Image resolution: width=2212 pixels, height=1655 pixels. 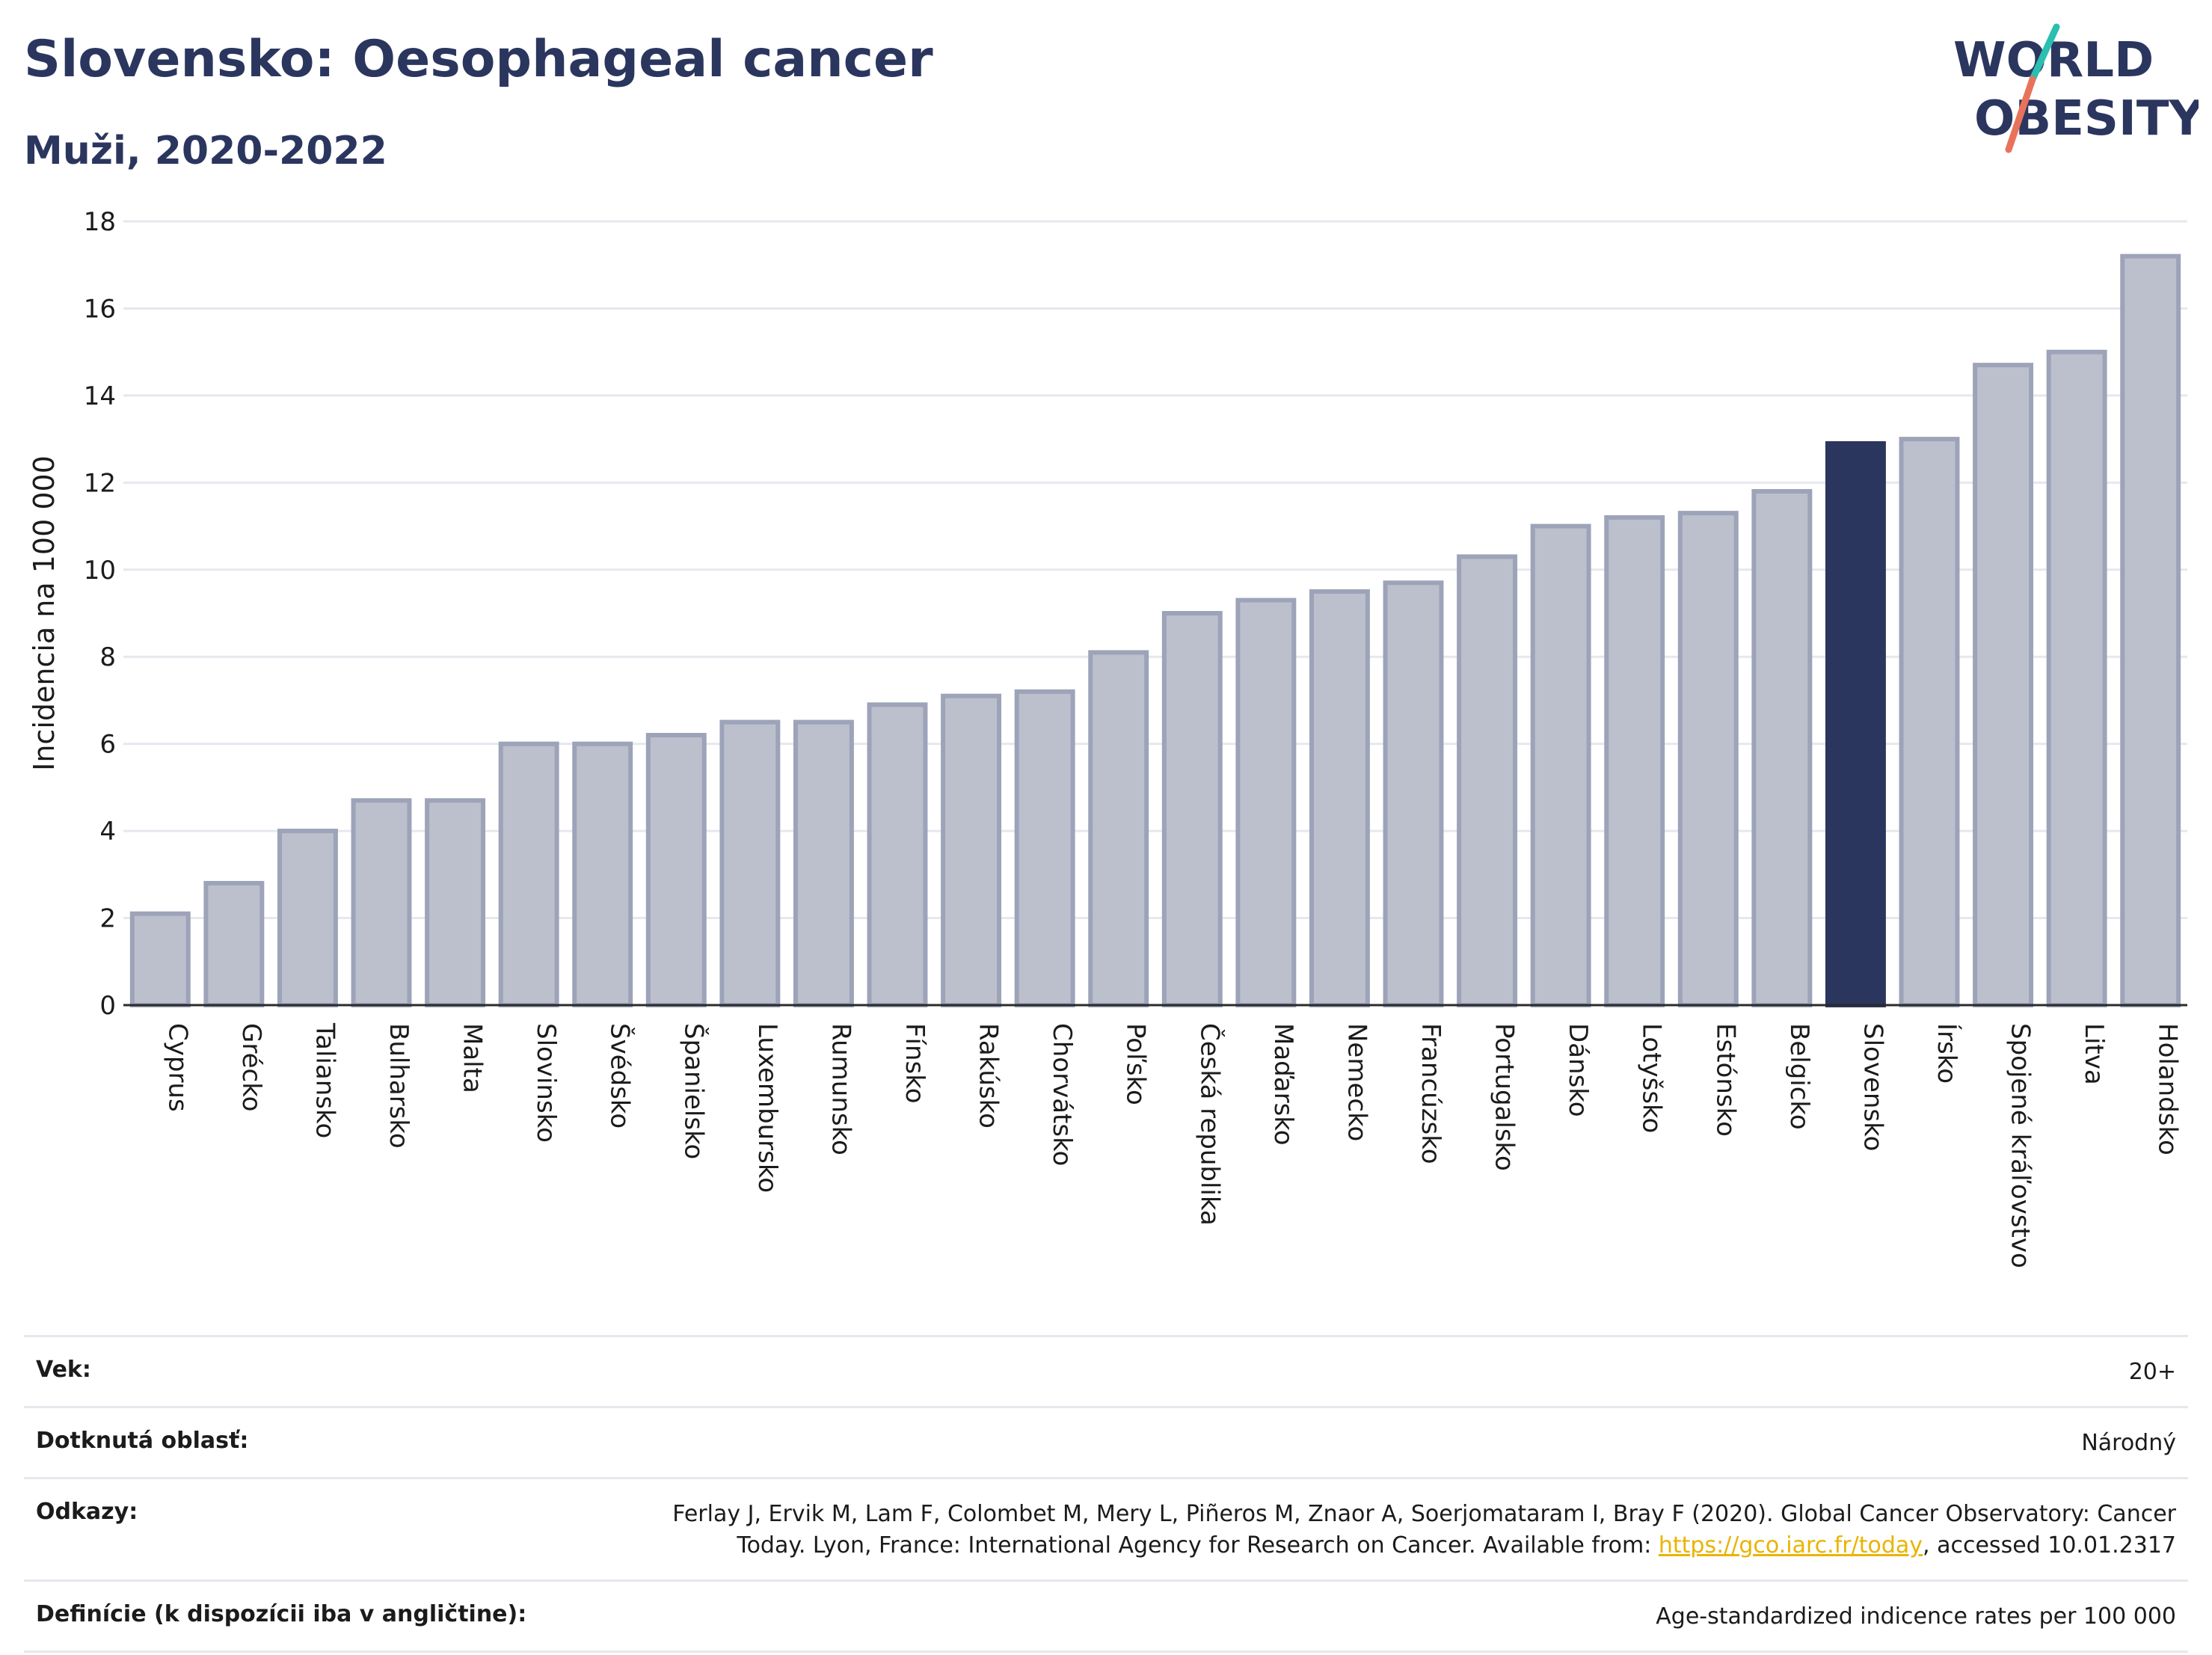 What do you see at coordinates (1413, 793) in the screenshot?
I see `bar-francúzsko` at bounding box center [1413, 793].